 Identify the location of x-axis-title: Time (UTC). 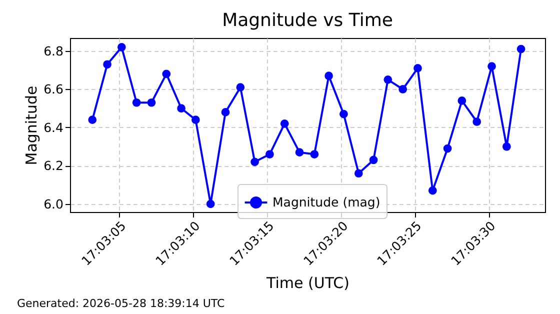
(308, 283).